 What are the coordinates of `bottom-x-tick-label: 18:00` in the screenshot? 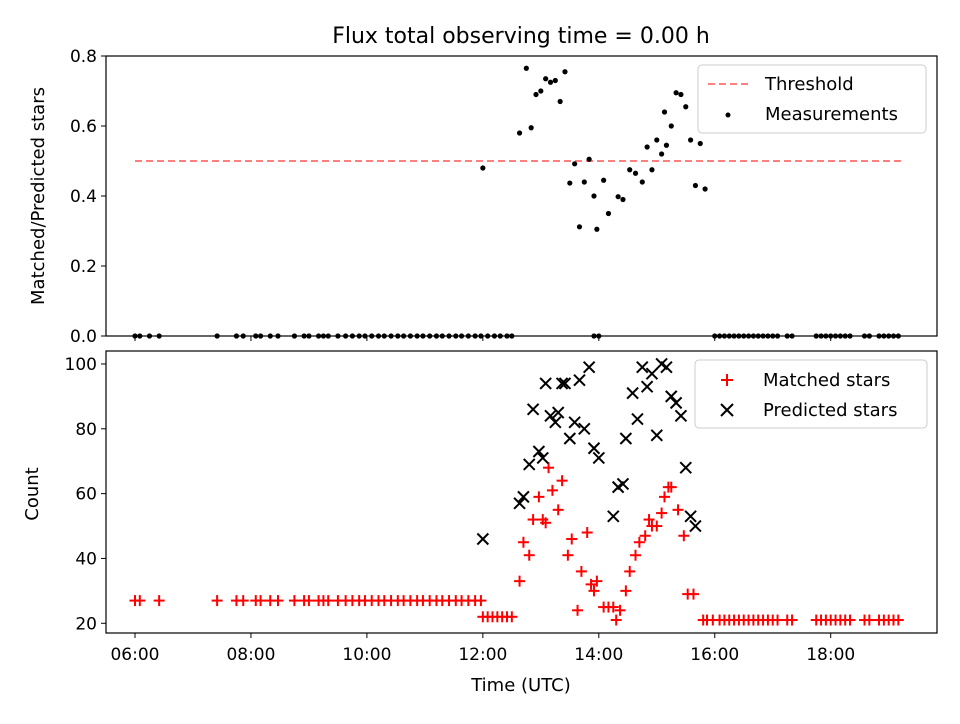 It's located at (830, 655).